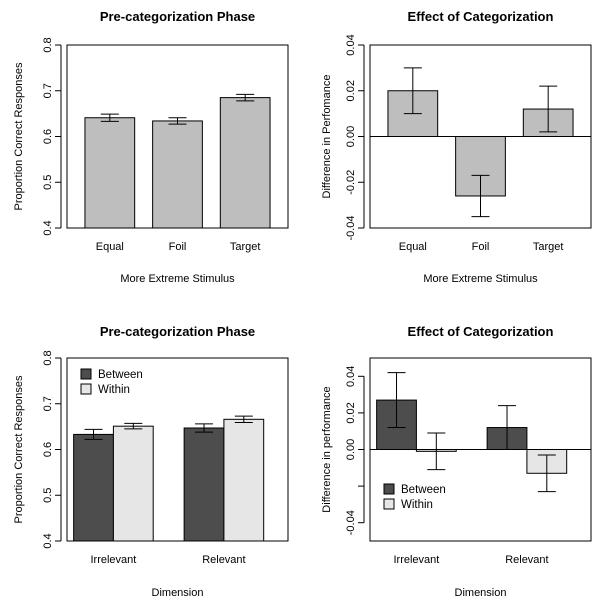  Describe the element at coordinates (327, 137) in the screenshot. I see `y-axis-label: Difference in Perfomance` at that location.